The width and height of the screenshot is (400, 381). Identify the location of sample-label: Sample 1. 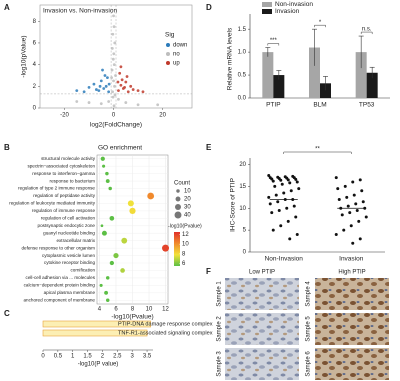
(220, 294).